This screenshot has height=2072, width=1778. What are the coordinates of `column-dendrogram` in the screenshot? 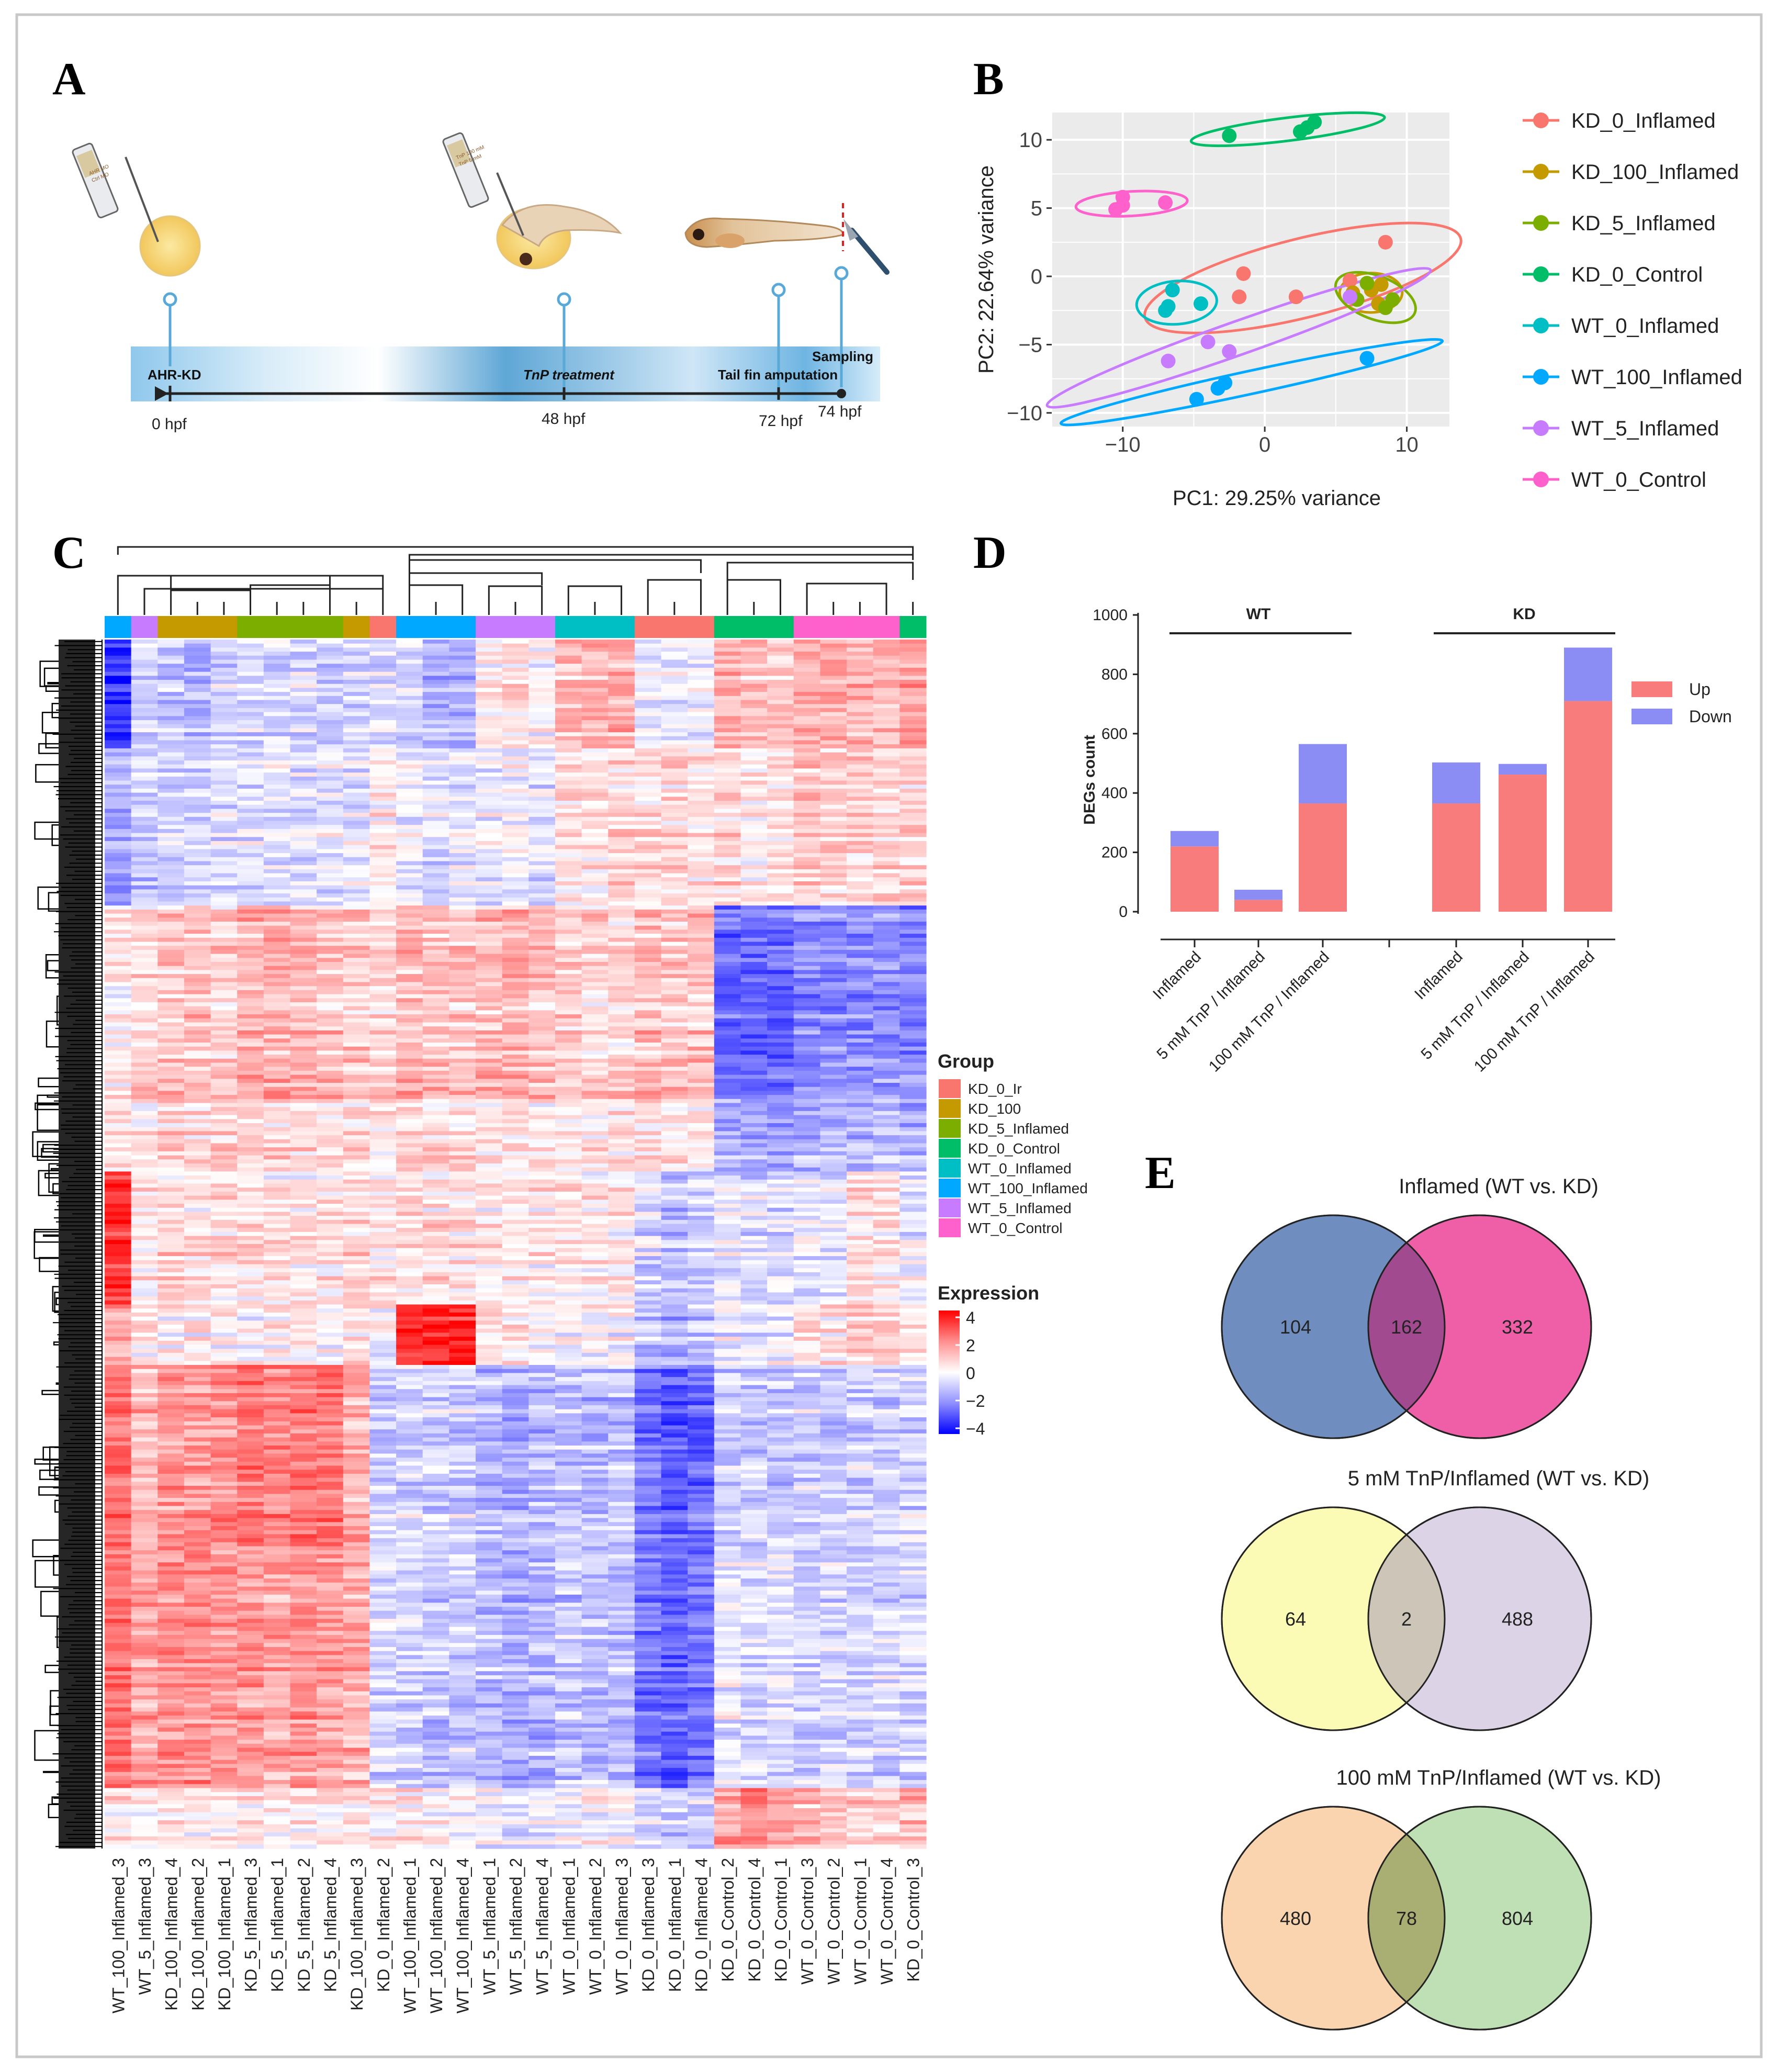 It's located at (515, 580).